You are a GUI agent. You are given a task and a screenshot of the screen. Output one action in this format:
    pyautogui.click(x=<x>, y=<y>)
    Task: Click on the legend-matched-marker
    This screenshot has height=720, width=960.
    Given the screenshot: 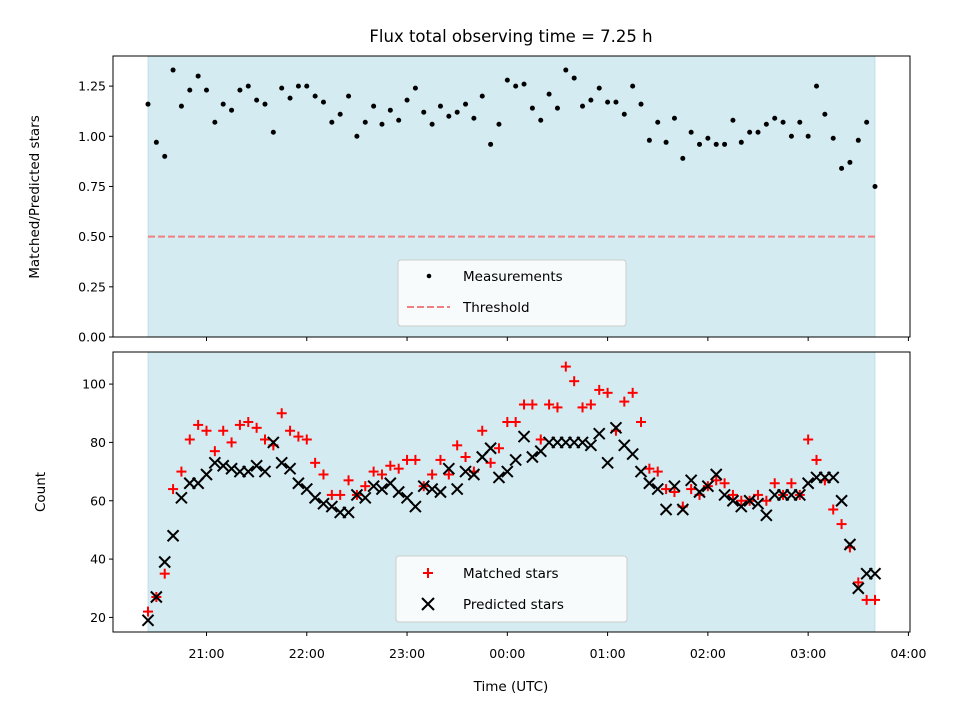 What is the action you would take?
    pyautogui.click(x=428, y=573)
    